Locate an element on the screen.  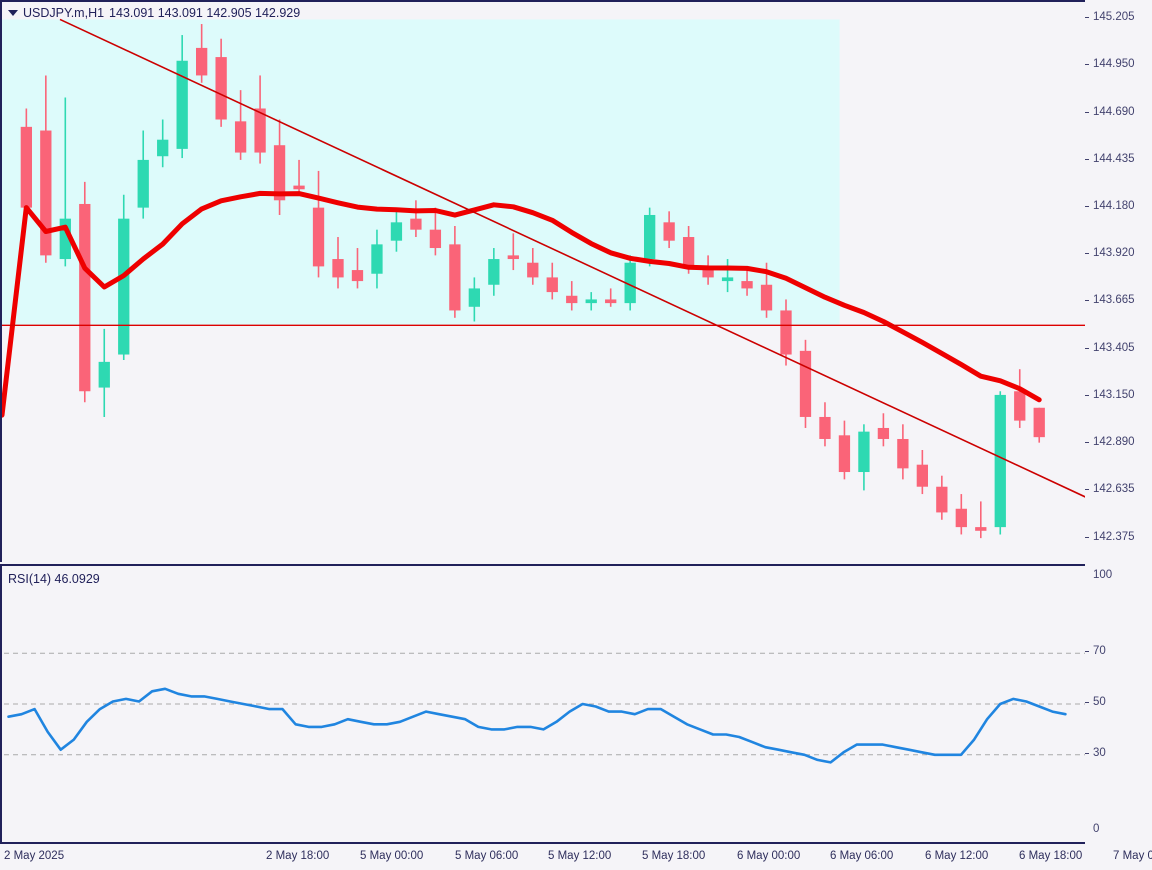
time-axis-tick: 7 May 00:00 is located at coordinates (1132, 856).